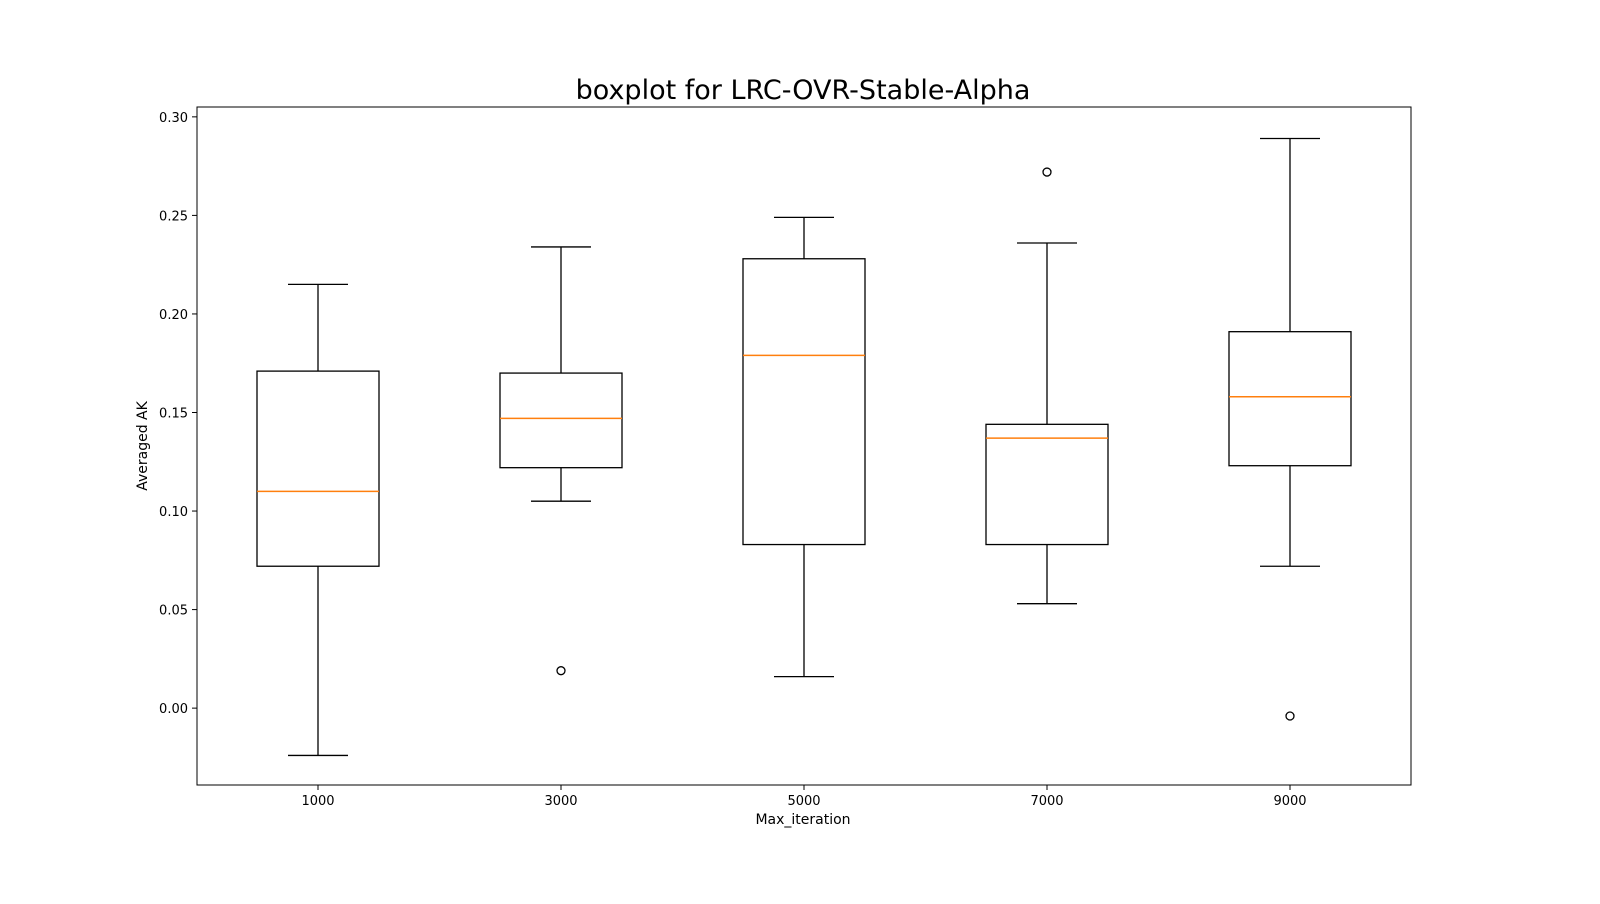 The image size is (1600, 904). Describe the element at coordinates (173, 512) in the screenshot. I see `y-tick-label: 0.10` at that location.